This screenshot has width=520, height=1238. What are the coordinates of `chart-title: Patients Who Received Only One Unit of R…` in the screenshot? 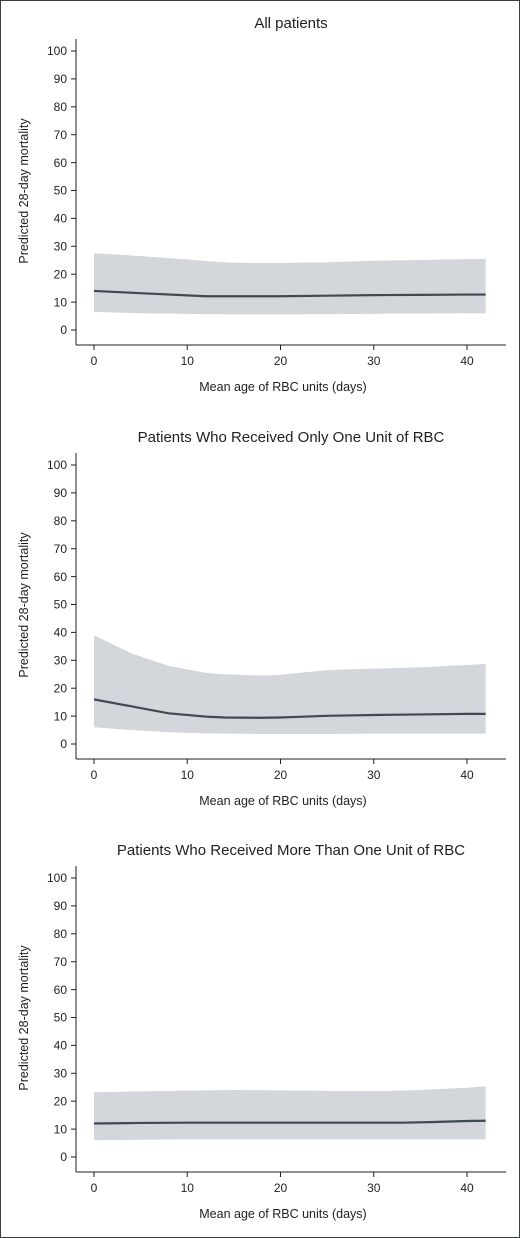 It's located at (291, 437).